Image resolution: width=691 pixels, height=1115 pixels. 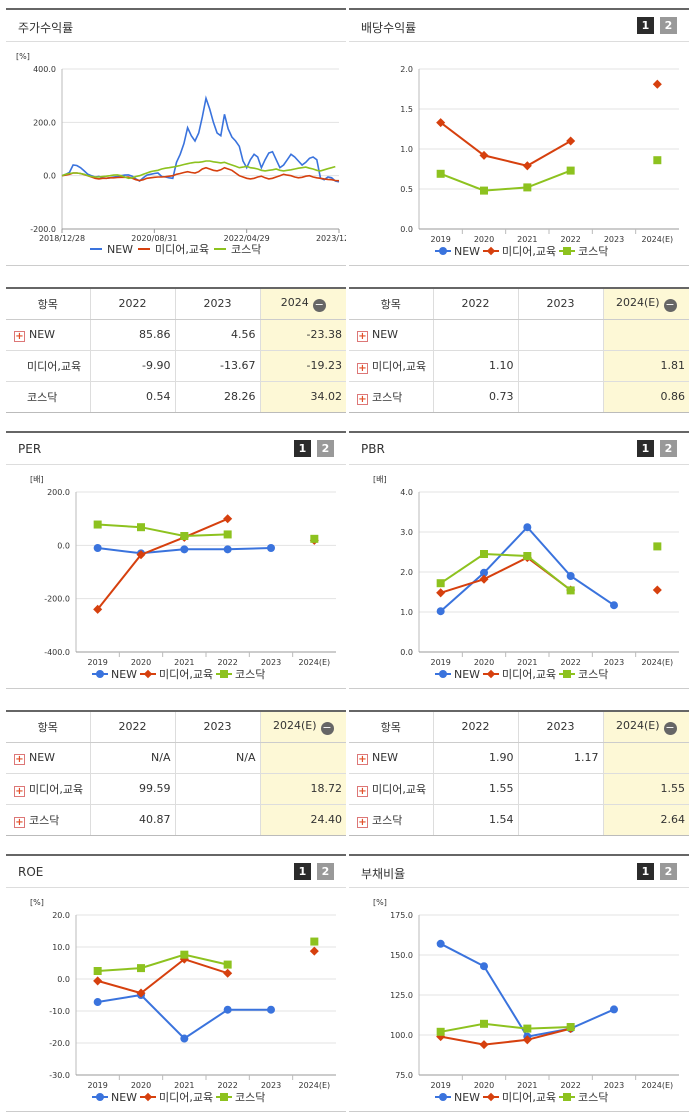 What do you see at coordinates (302, 335) in the screenshot?
I see `table-cell: -23.38` at bounding box center [302, 335].